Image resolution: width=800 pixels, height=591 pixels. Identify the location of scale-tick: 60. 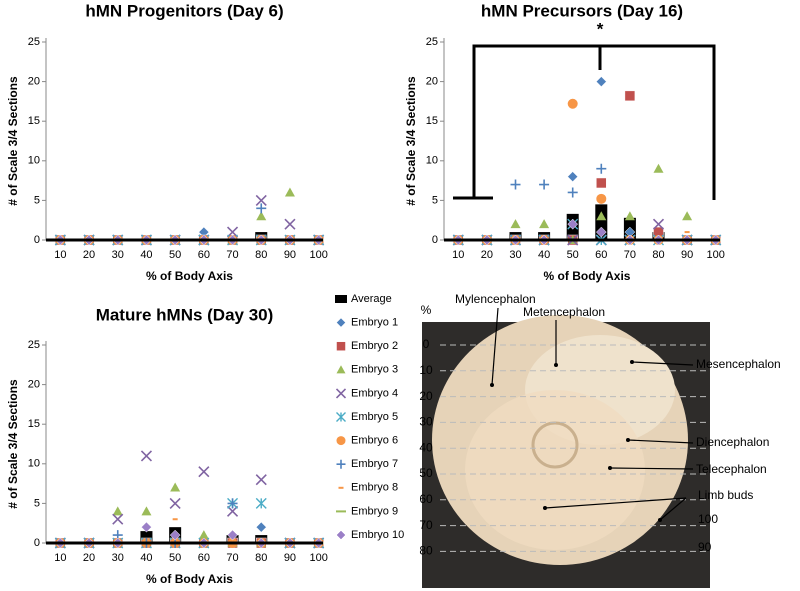
(426, 499).